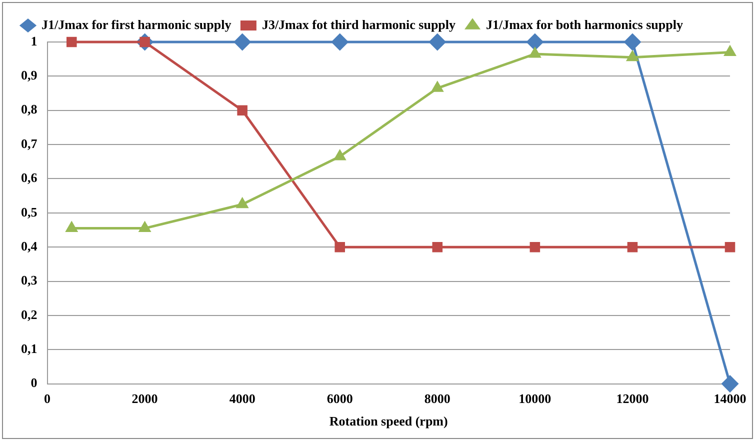 The width and height of the screenshot is (755, 441). Describe the element at coordinates (359, 24) in the screenshot. I see `legend-label: J3/Jmax fot third harmonic supply` at that location.